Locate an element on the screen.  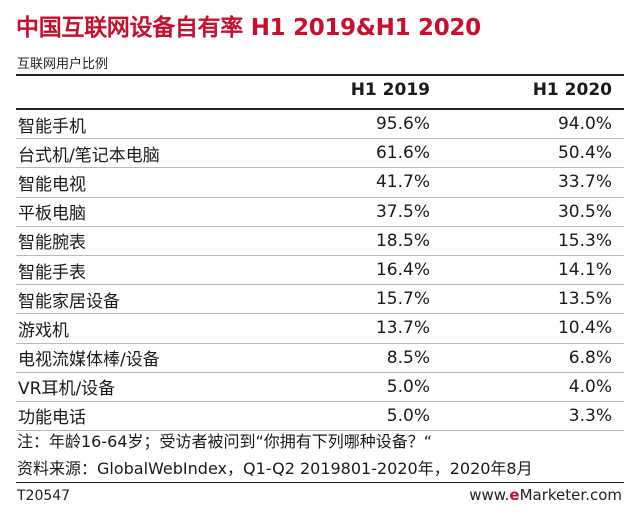
column-header-h1-2020: H1 2020 is located at coordinates (572, 90).